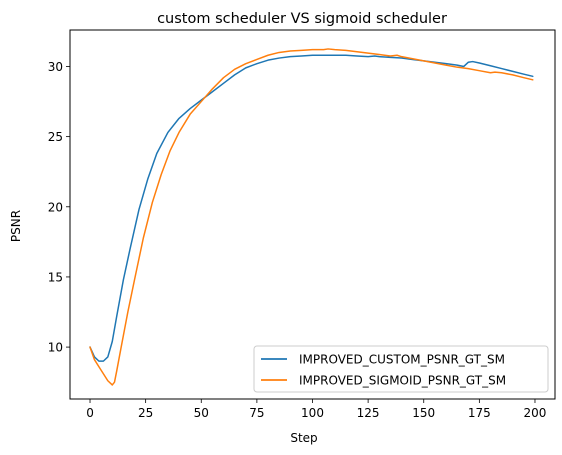  I want to click on legend-box, so click(401, 369).